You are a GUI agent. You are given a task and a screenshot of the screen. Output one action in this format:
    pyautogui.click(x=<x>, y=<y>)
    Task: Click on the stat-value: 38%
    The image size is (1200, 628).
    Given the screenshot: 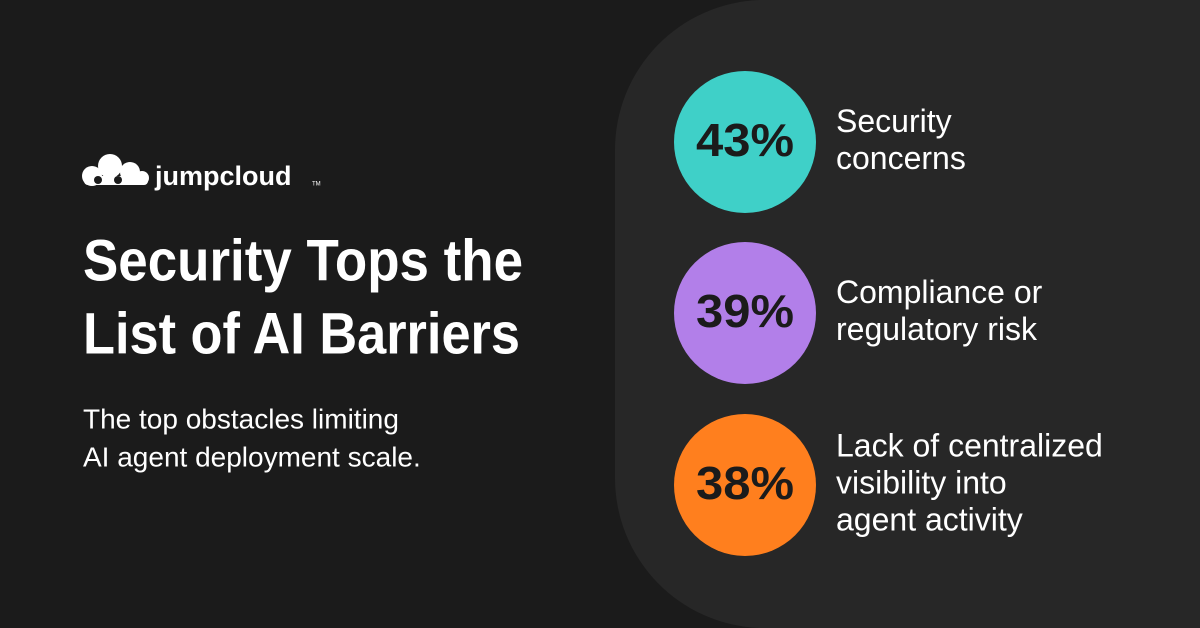 What is the action you would take?
    pyautogui.click(x=745, y=483)
    